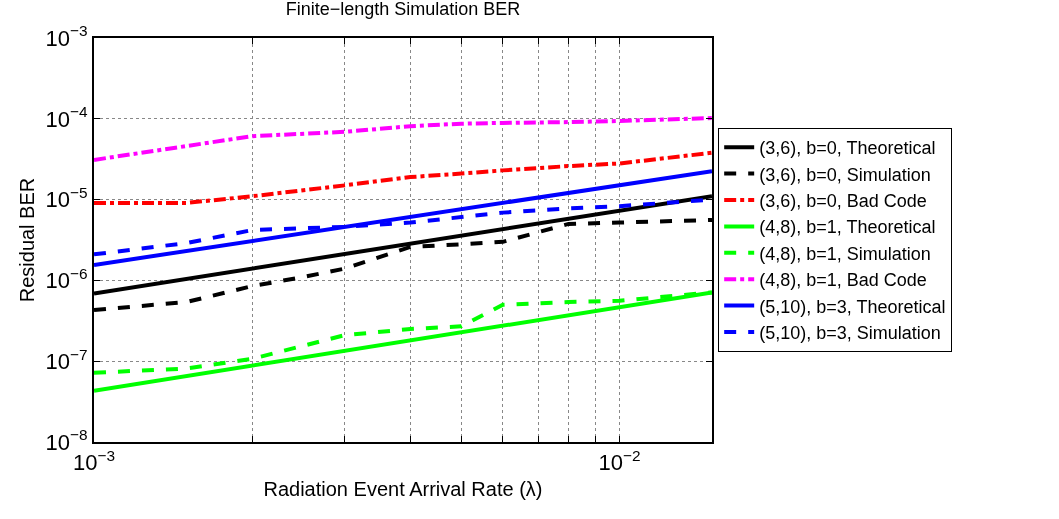 The height and width of the screenshot is (519, 1059). I want to click on chart-title: Finite−length Simulation BER, so click(403, 10).